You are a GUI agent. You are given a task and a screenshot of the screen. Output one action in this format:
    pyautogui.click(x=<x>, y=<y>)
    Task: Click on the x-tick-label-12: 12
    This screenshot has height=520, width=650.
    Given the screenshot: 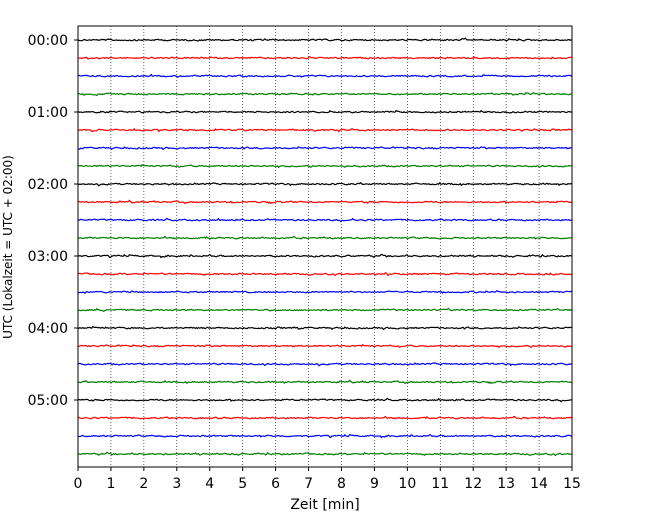 What is the action you would take?
    pyautogui.click(x=473, y=484)
    